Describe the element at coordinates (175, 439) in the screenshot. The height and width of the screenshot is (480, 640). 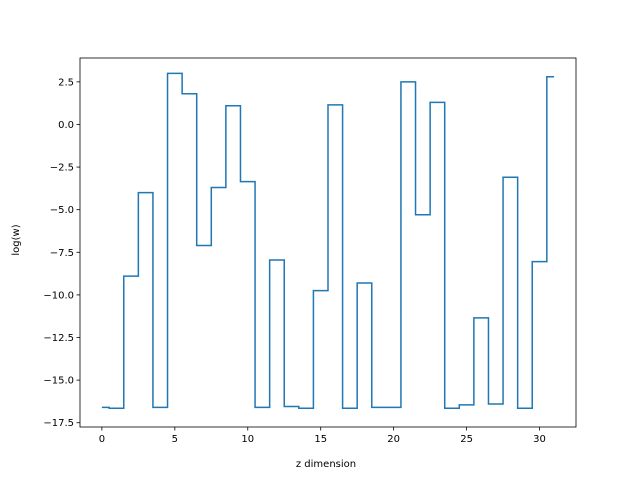
I see `x-tick-label: 5` at that location.